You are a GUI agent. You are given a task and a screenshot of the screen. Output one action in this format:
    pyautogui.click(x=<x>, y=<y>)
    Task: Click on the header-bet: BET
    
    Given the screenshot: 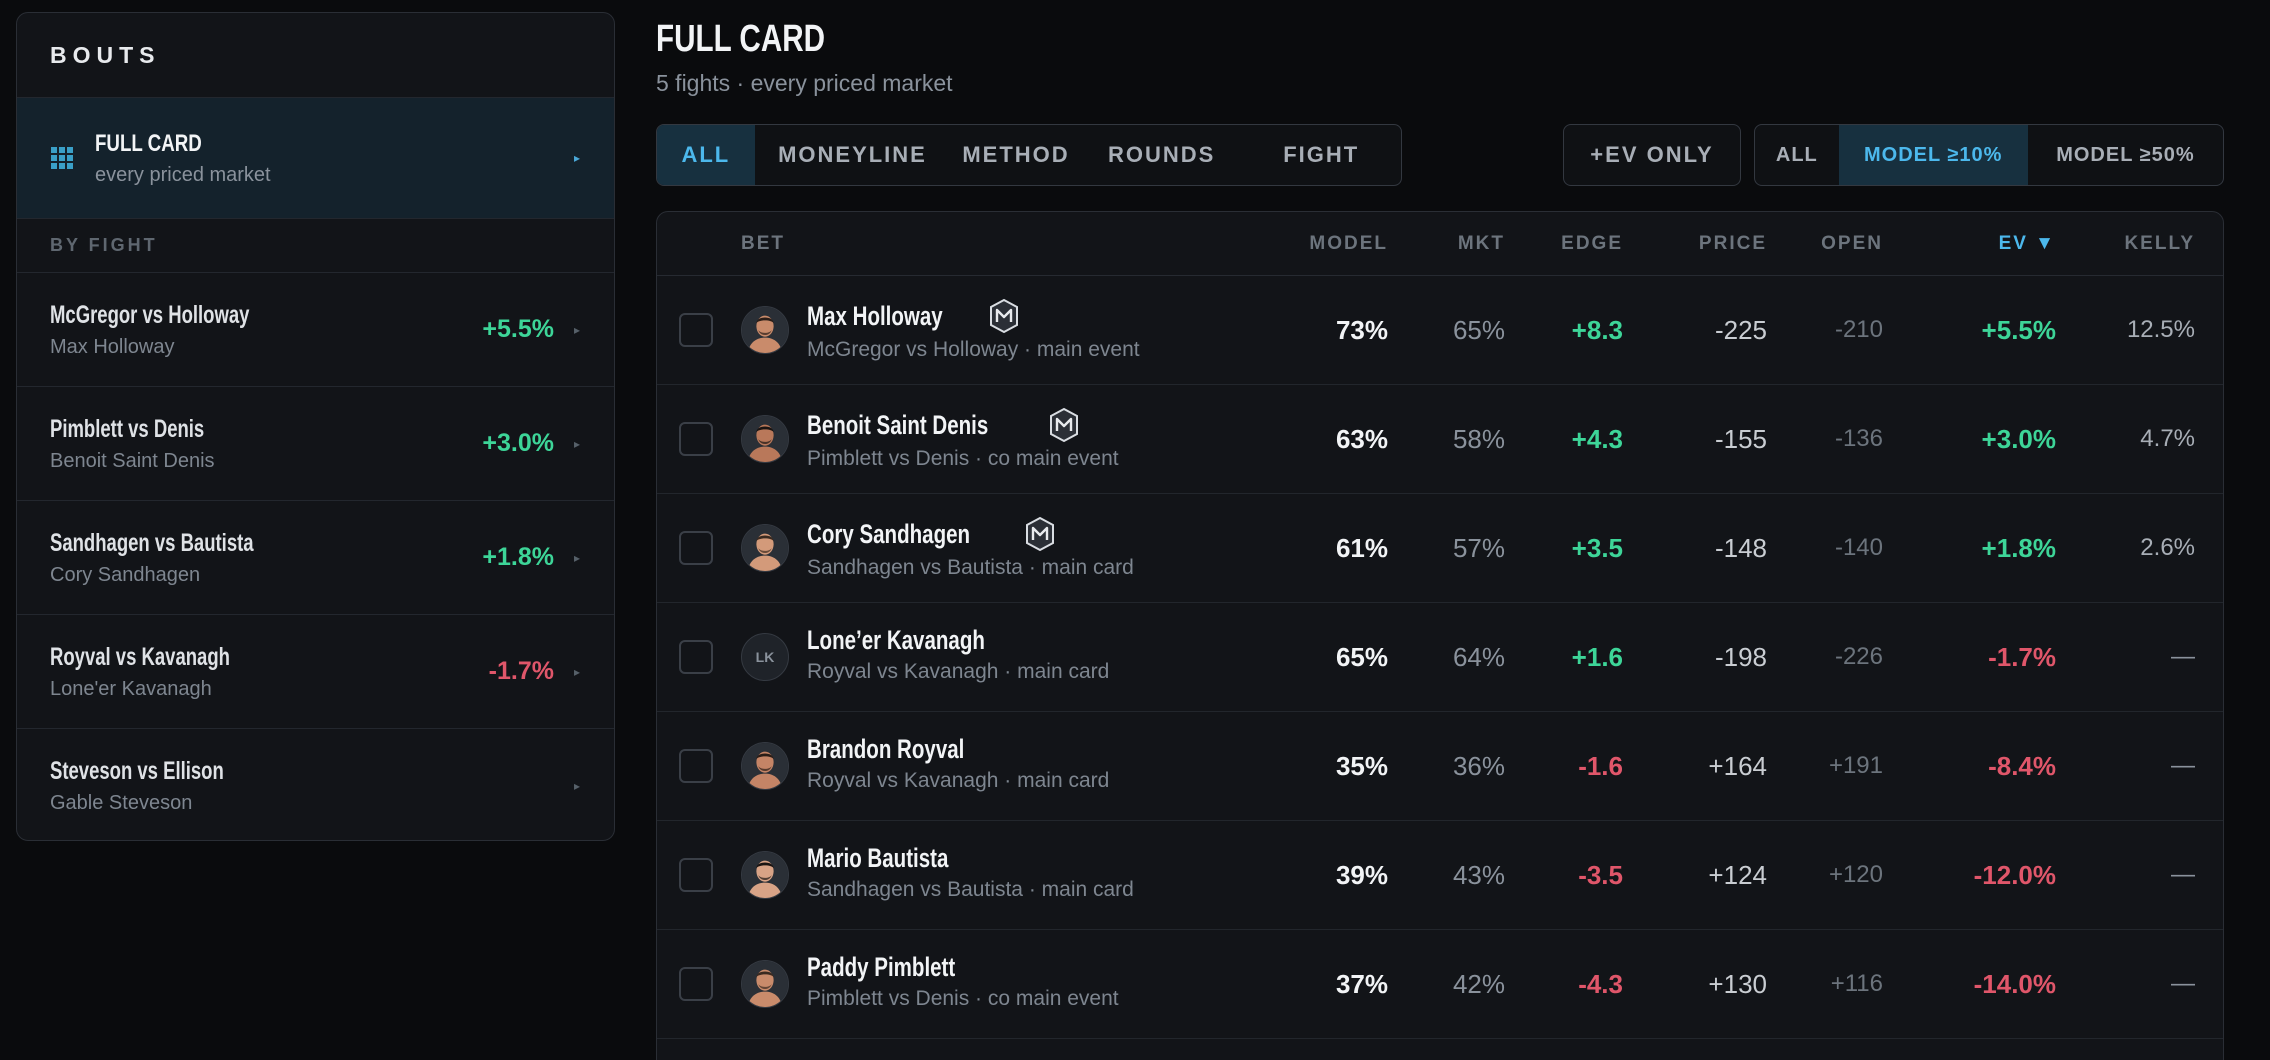 What is the action you would take?
    pyautogui.click(x=763, y=243)
    